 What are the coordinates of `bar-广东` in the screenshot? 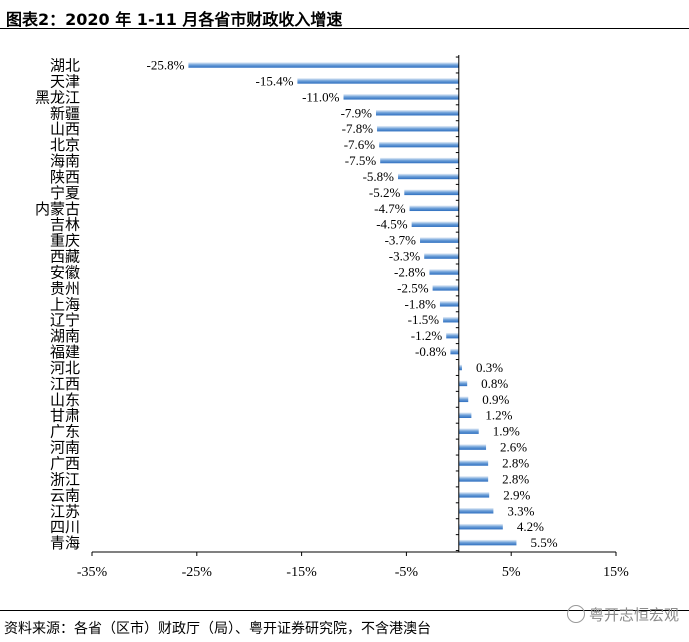 It's located at (468, 431).